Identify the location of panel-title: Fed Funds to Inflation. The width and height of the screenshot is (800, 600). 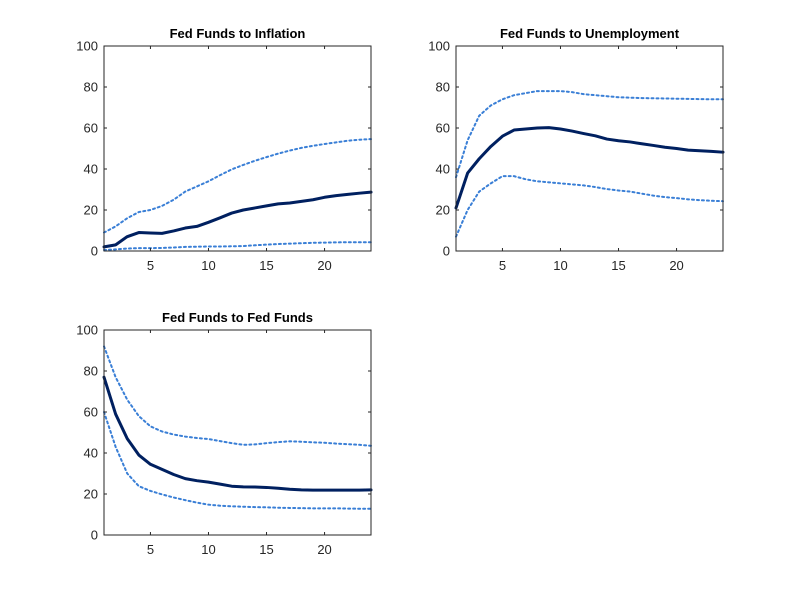
(238, 33).